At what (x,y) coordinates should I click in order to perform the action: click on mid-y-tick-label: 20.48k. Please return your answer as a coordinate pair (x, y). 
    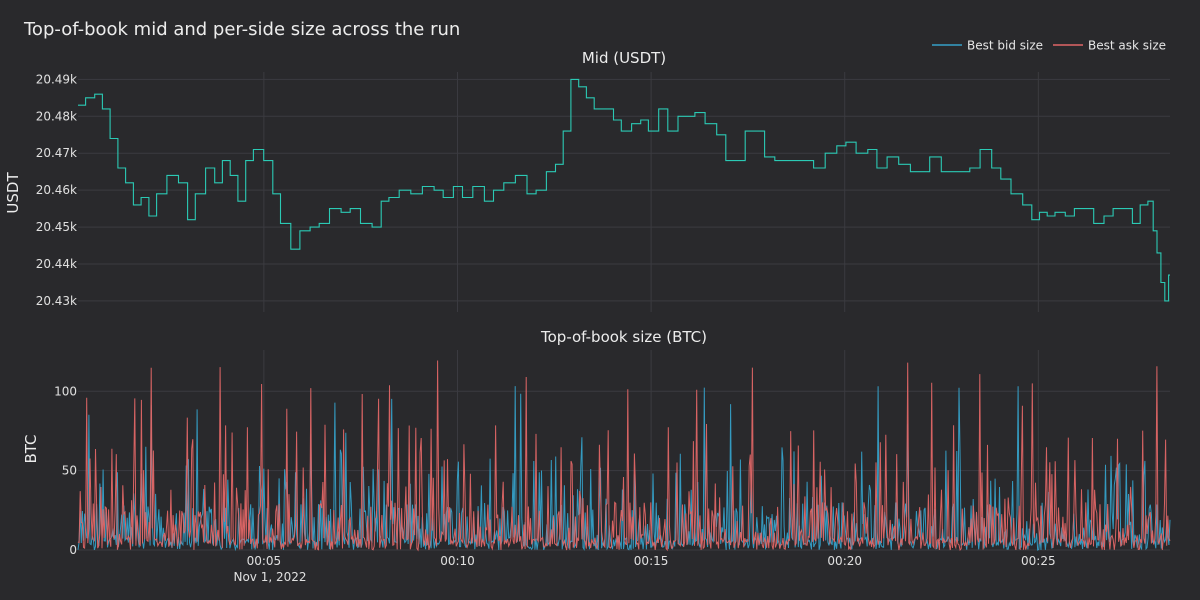
    Looking at the image, I should click on (56, 116).